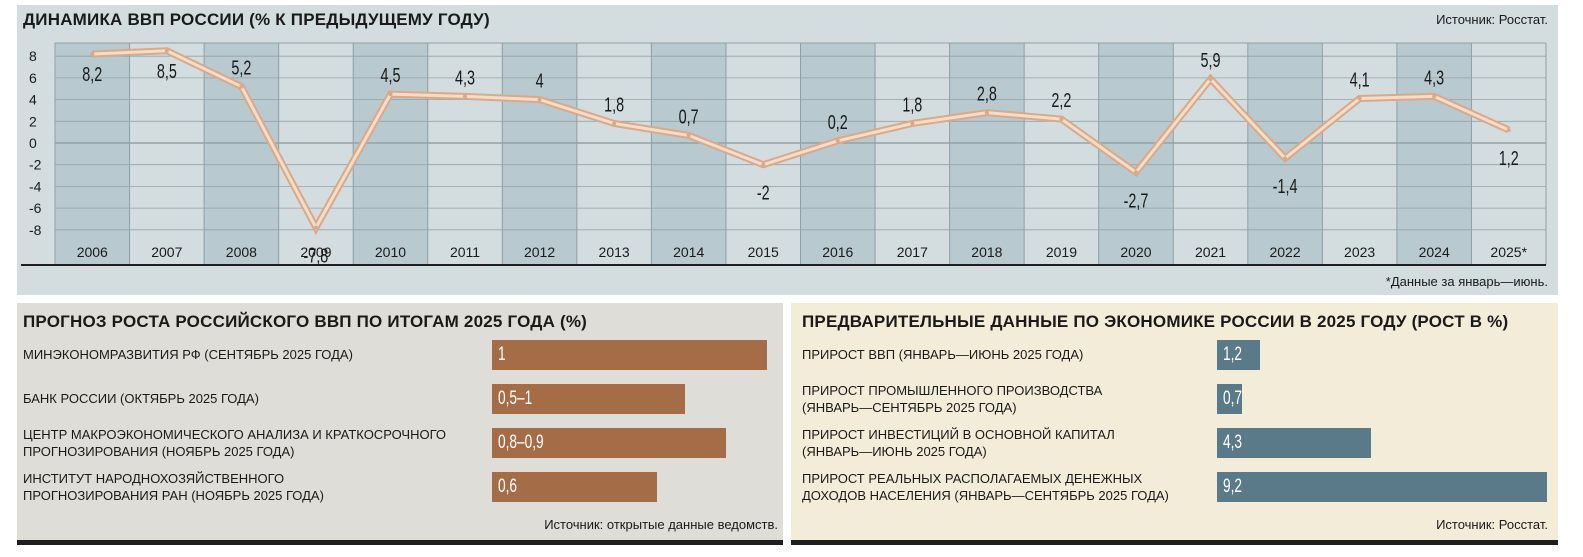 The image size is (1583, 557). What do you see at coordinates (1174, 359) in the screenshot?
I see `bar-row: ПРИРОСТ ВВП (ЯНВАРЬ—ИЮНЬ 2025 ГОДА) 1,2` at bounding box center [1174, 359].